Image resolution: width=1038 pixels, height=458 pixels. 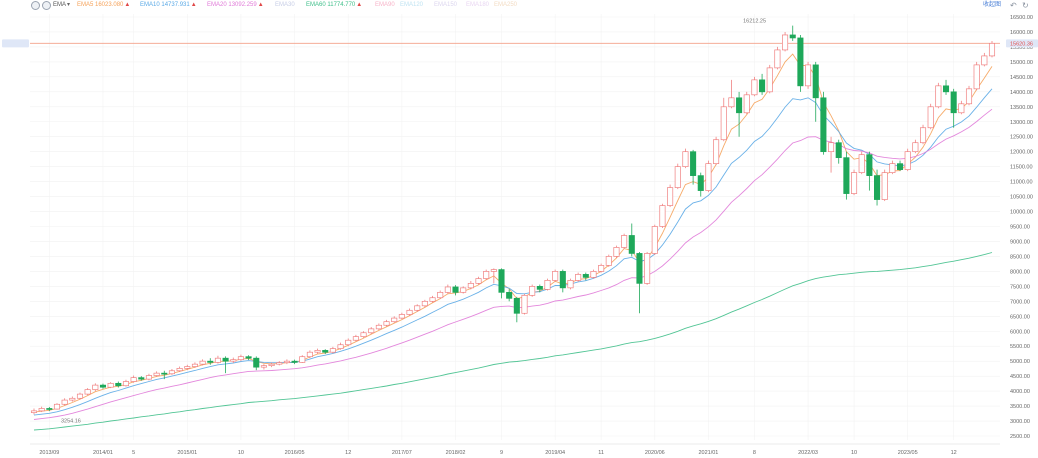 What do you see at coordinates (168, 5) in the screenshot?
I see `legend-ema10: EMA10 14737.931▲` at bounding box center [168, 5].